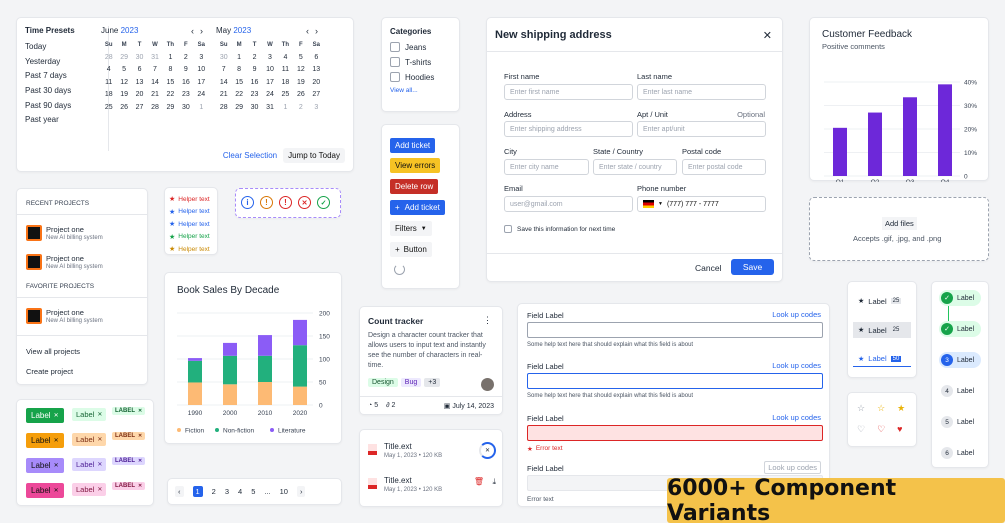 This screenshot has width=1005, height=523. I want to click on page-number: 1, so click(197, 491).